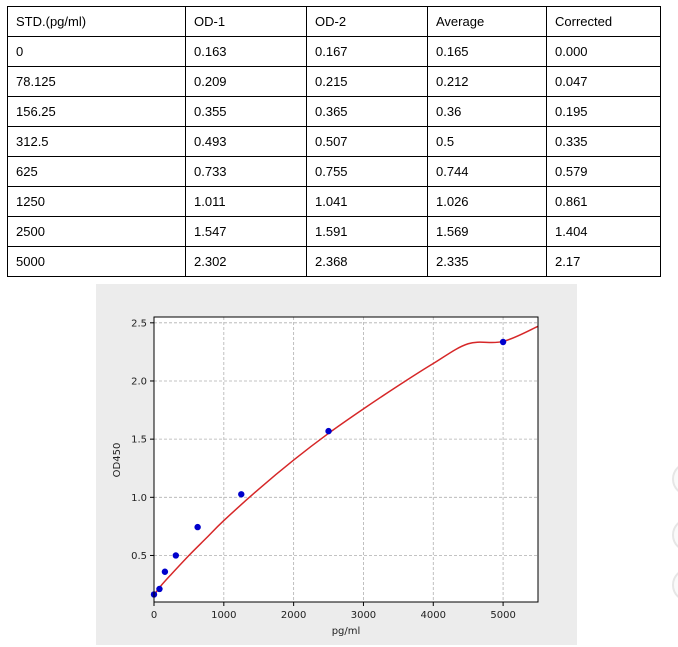 The image size is (678, 647). I want to click on cell-corrected: 0.047, so click(603, 81).